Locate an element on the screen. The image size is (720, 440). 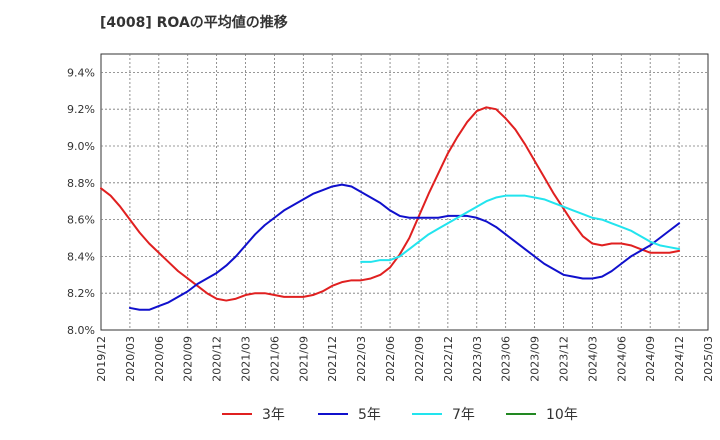
x-tick-label: 2023/09 is located at coordinates (535, 359).